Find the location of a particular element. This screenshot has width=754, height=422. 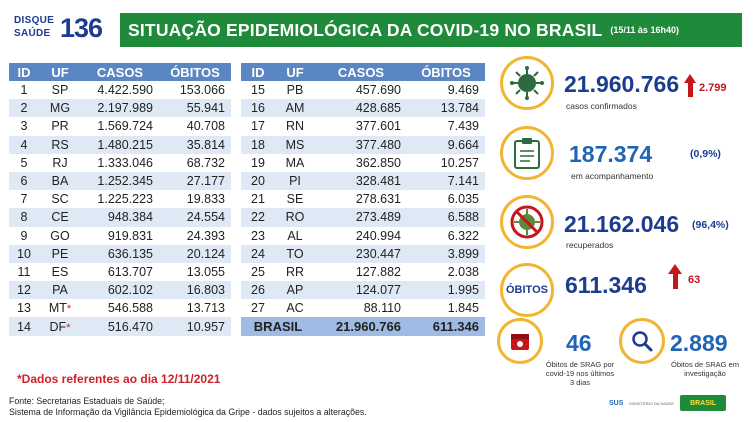

row-casos: 377.480 is located at coordinates (361, 144).